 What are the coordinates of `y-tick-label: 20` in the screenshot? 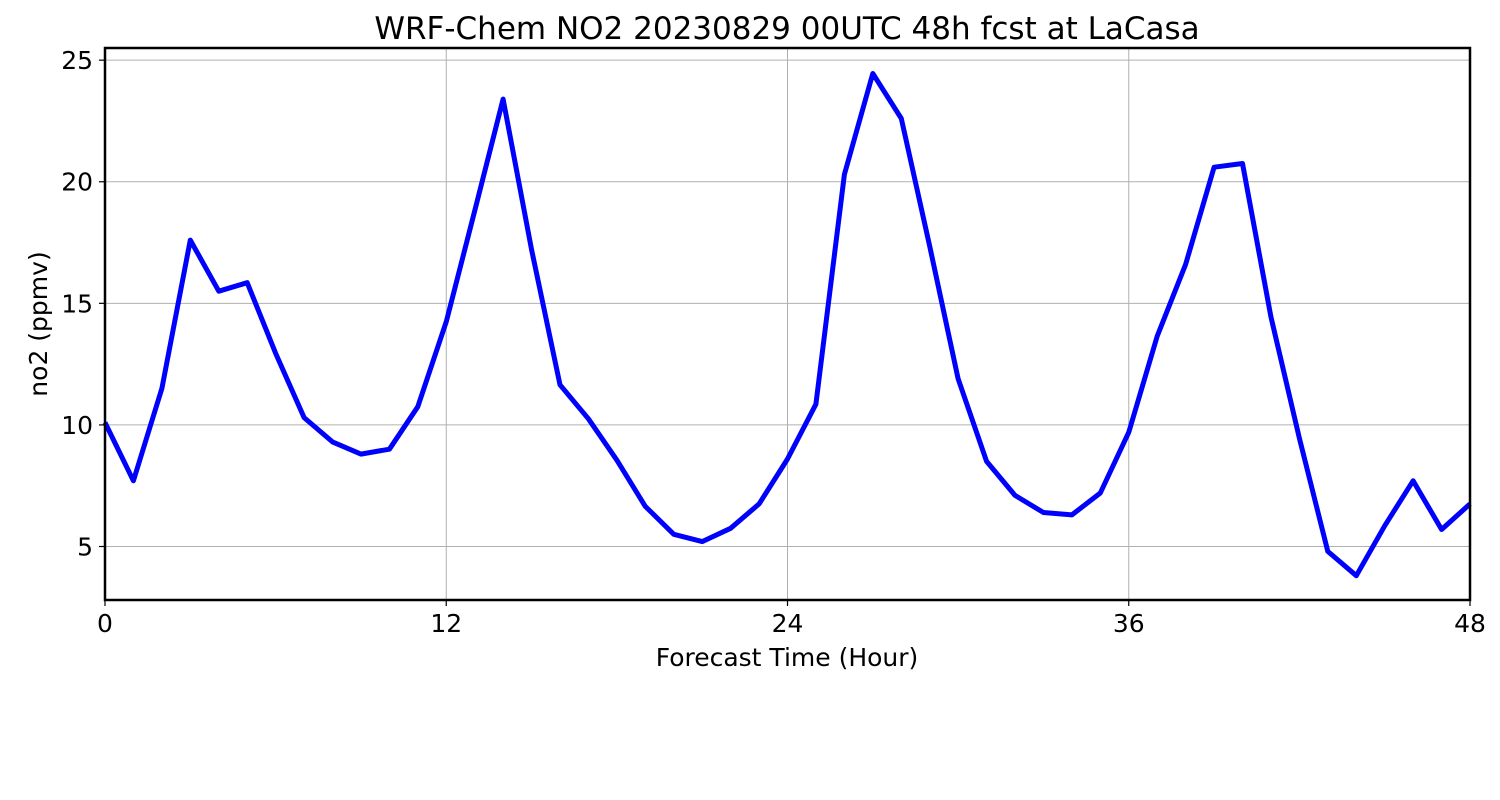 It's located at (77, 182).